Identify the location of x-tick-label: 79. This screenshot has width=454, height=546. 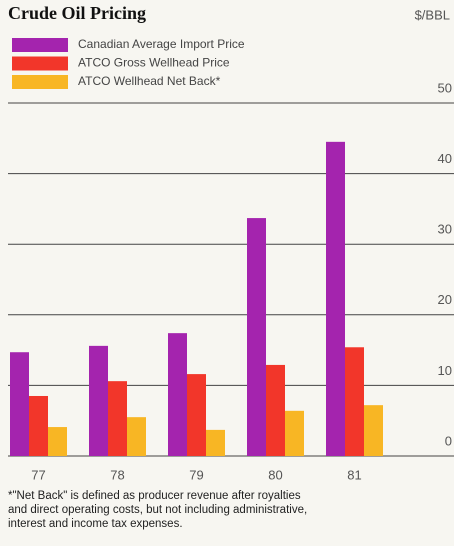
(196, 474).